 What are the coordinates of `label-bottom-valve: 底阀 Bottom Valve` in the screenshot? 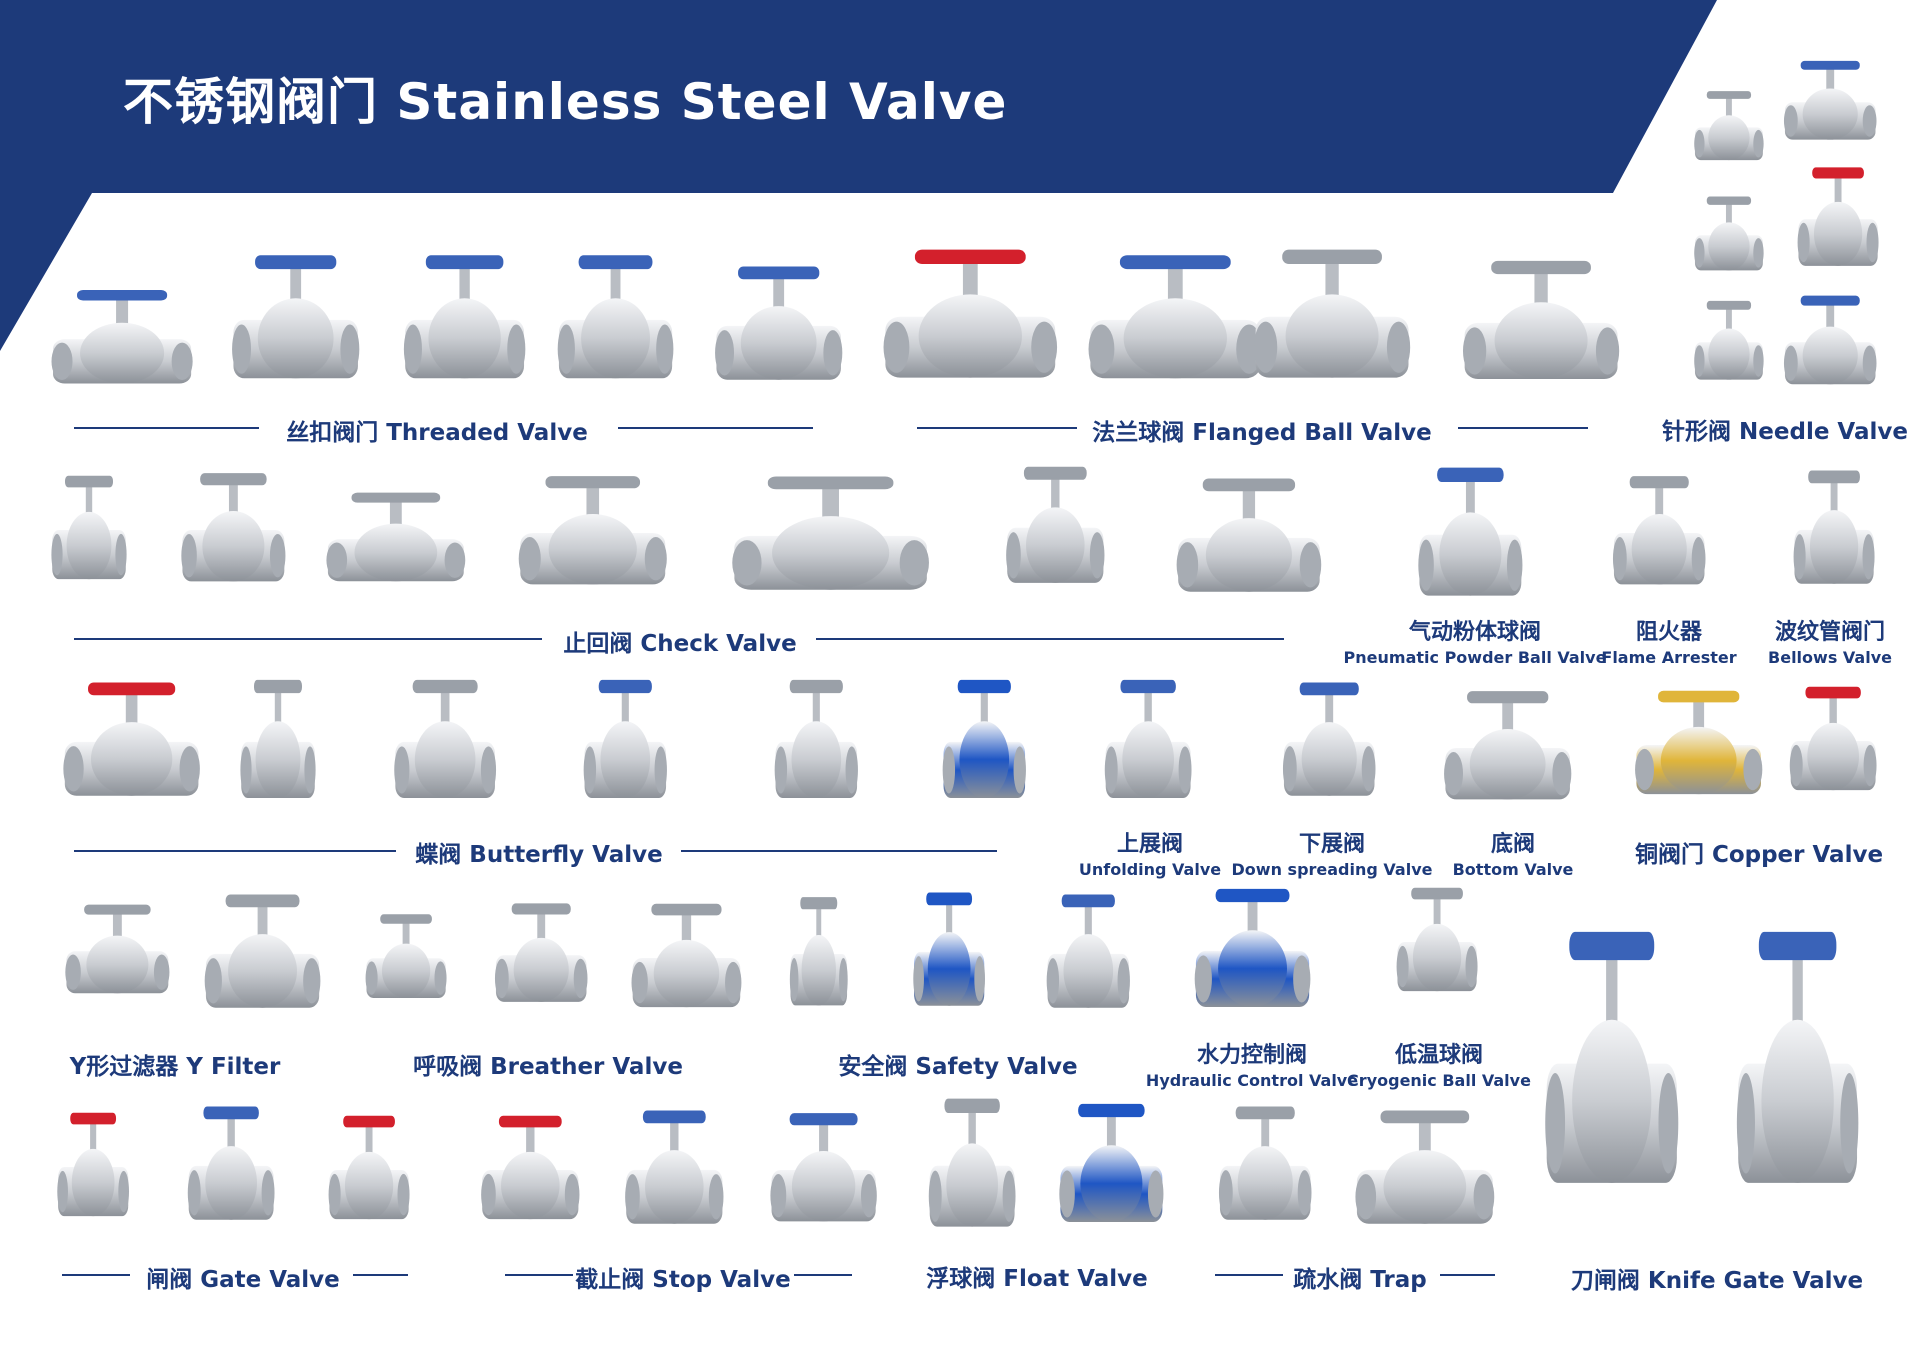 It's located at (1513, 852).